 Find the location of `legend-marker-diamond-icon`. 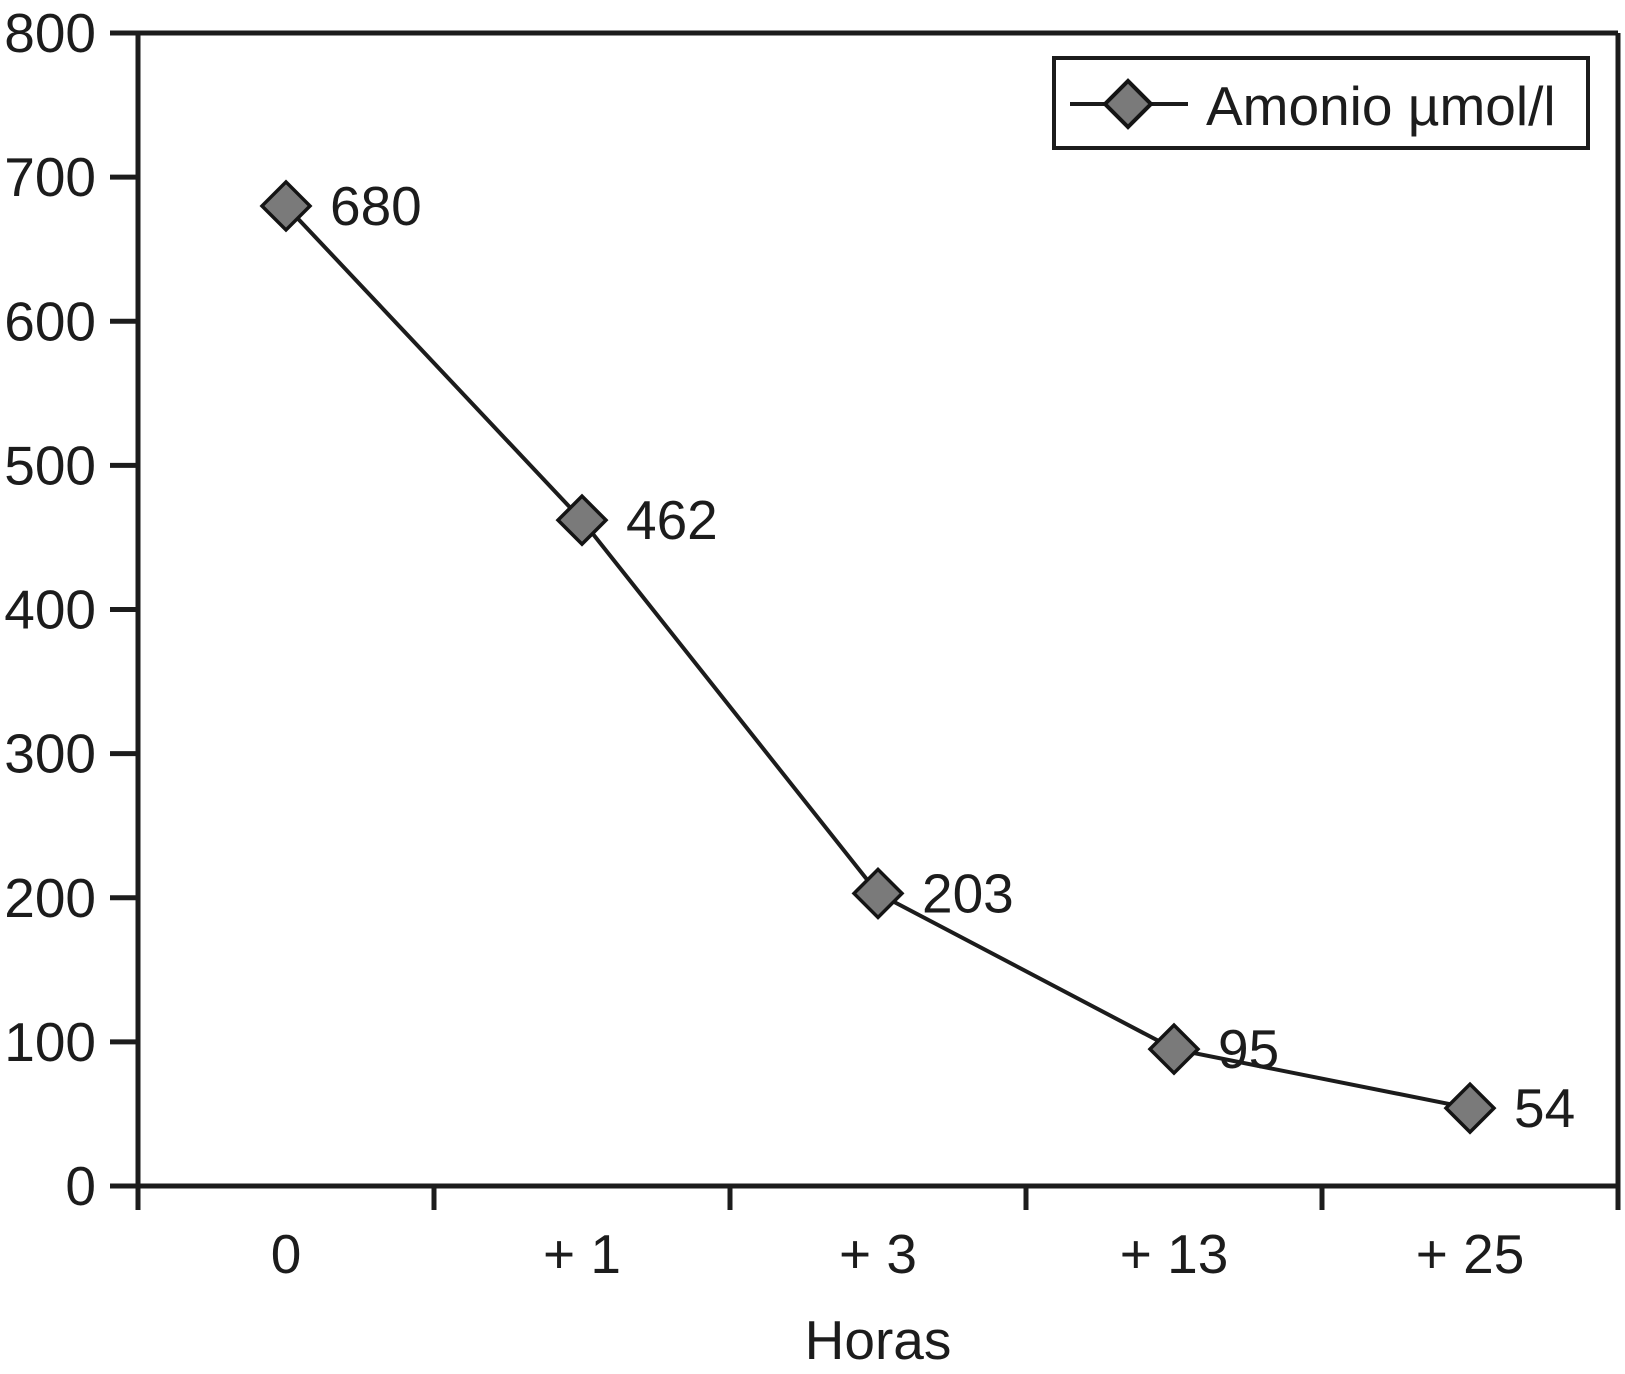

legend-marker-diamond-icon is located at coordinates (1128, 104).